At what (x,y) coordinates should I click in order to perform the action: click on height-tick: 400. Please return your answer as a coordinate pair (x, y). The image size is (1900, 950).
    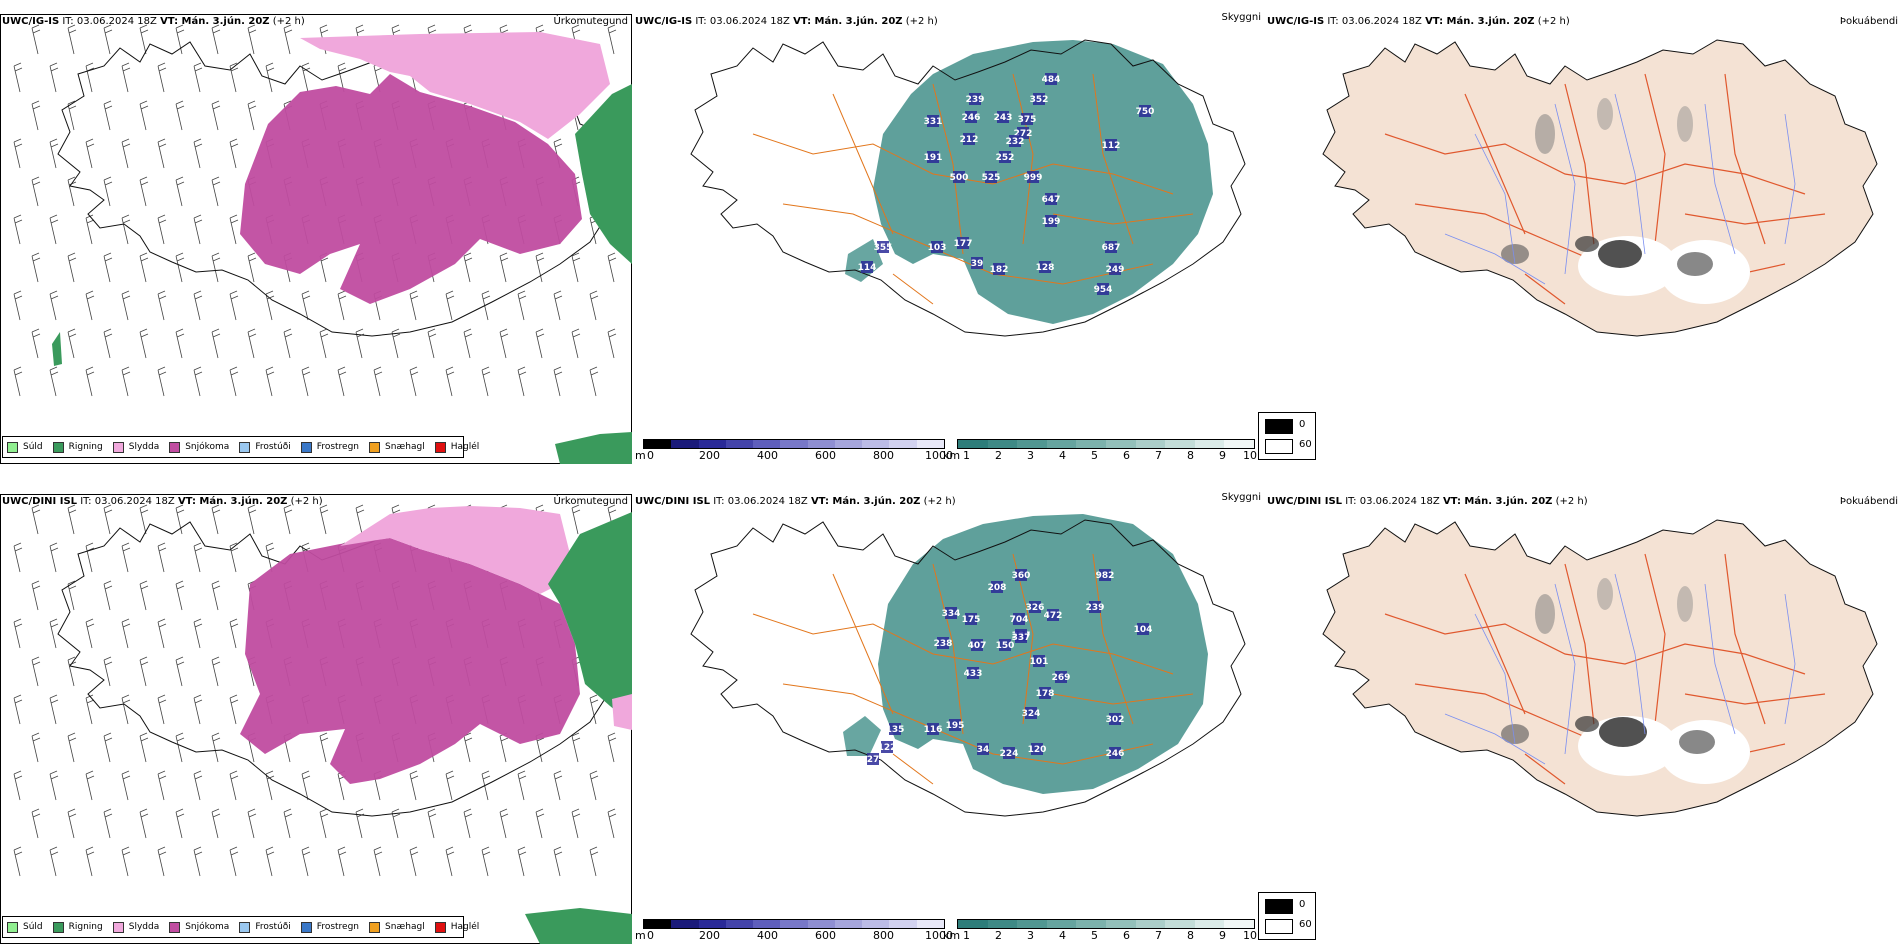
    Looking at the image, I should click on (767, 455).